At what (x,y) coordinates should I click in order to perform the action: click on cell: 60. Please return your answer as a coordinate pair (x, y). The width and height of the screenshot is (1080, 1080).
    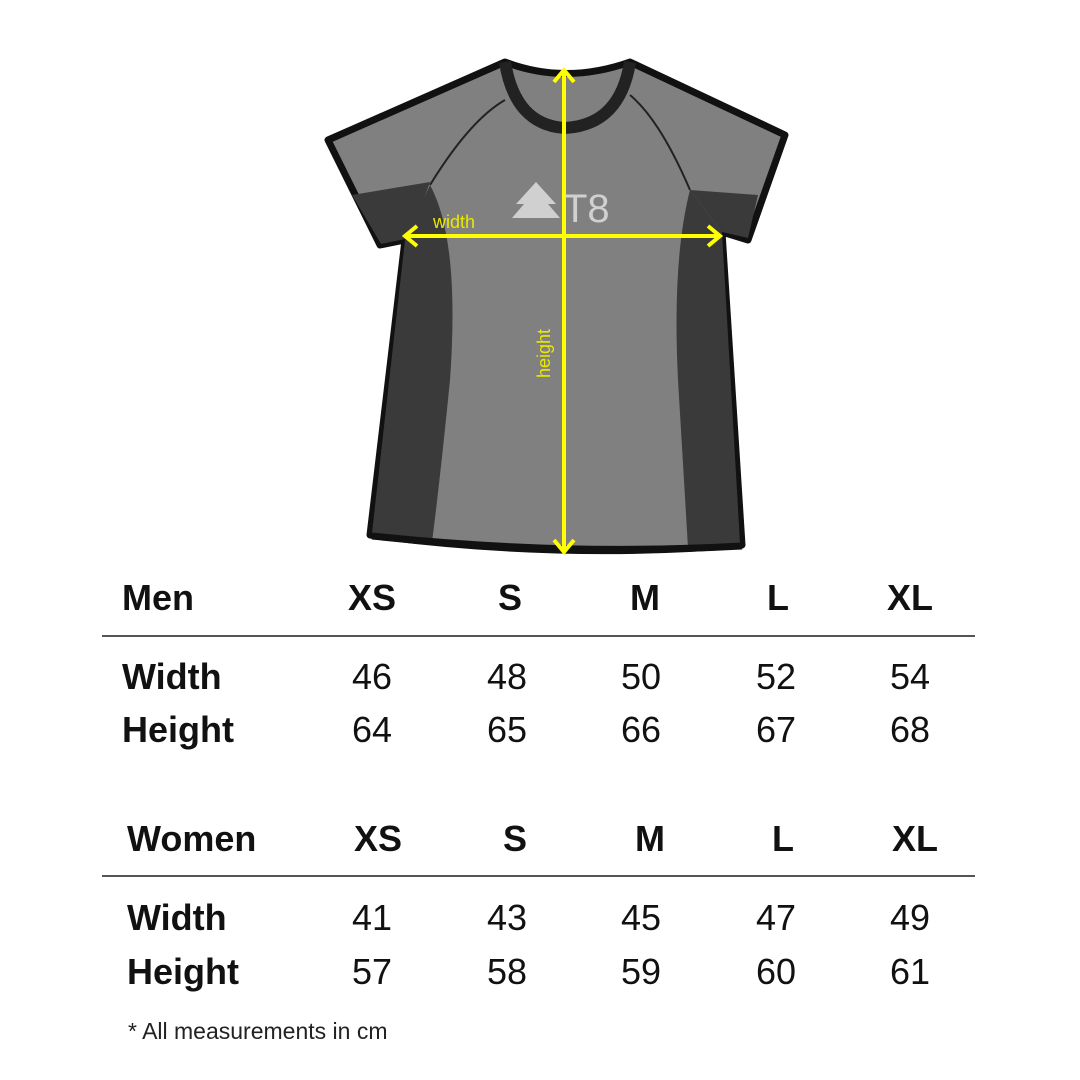
    Looking at the image, I should click on (776, 971).